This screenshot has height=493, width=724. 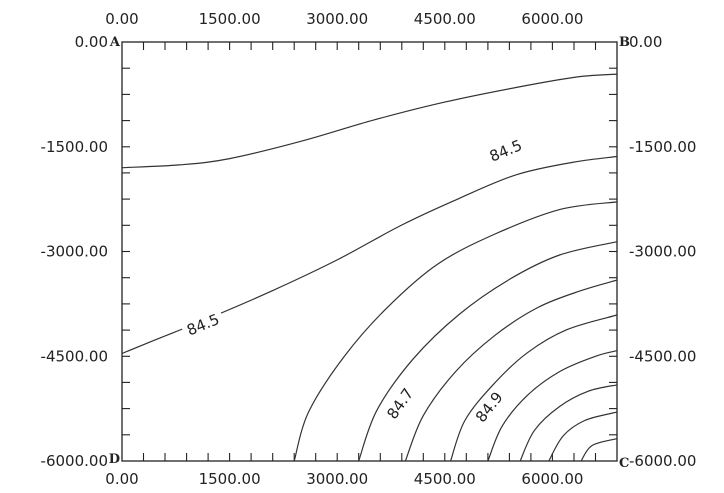 What do you see at coordinates (662, 252) in the screenshot?
I see `y-tick-label-right: -3000.00` at bounding box center [662, 252].